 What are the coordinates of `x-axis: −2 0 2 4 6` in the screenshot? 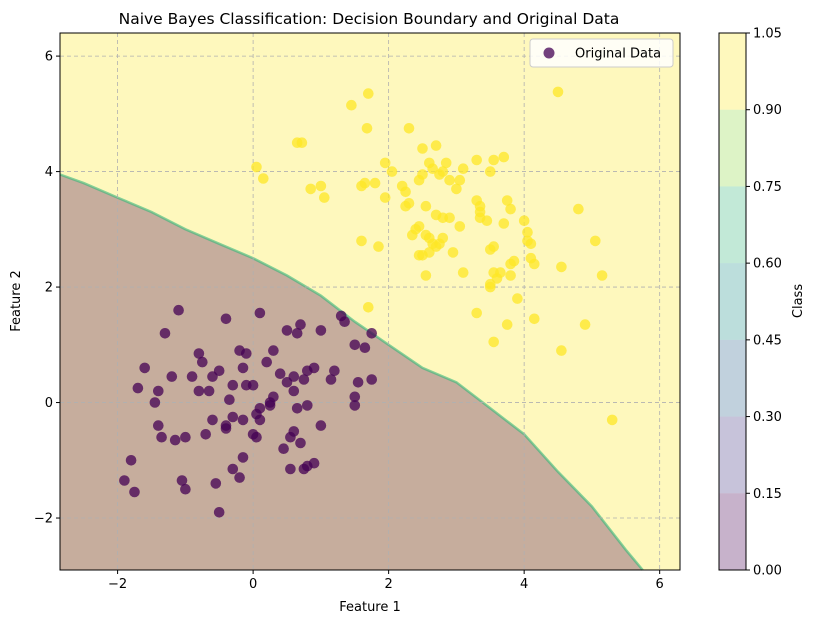 It's located at (386, 581).